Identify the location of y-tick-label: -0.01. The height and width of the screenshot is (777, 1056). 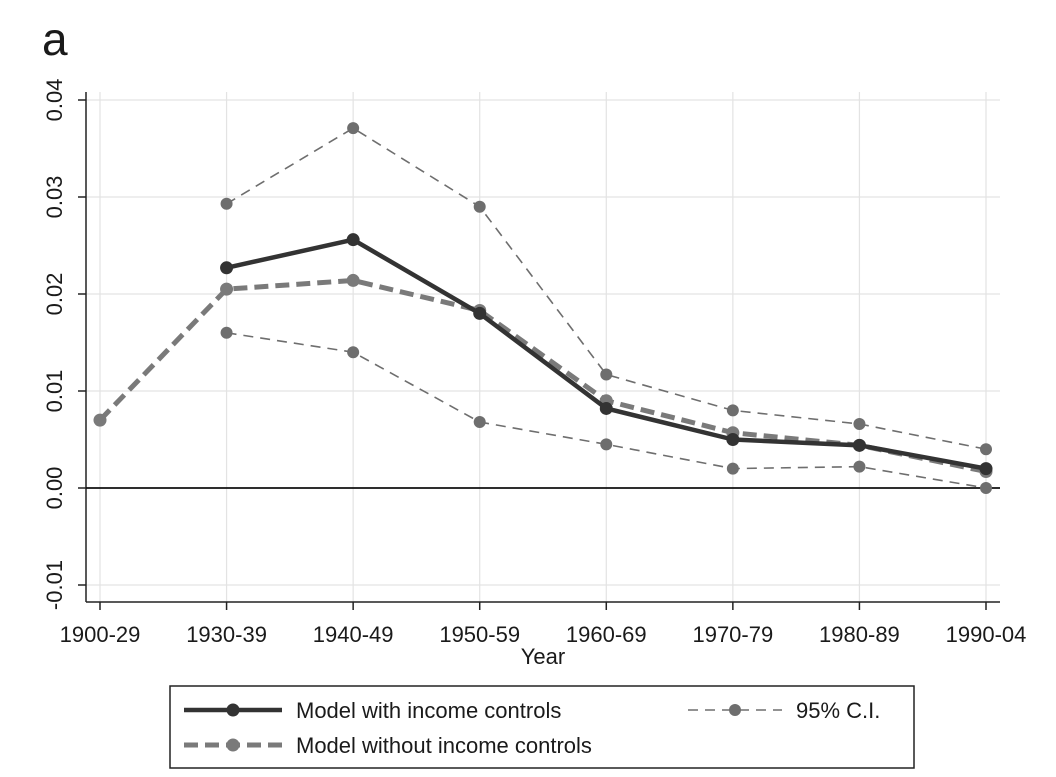
(54, 585).